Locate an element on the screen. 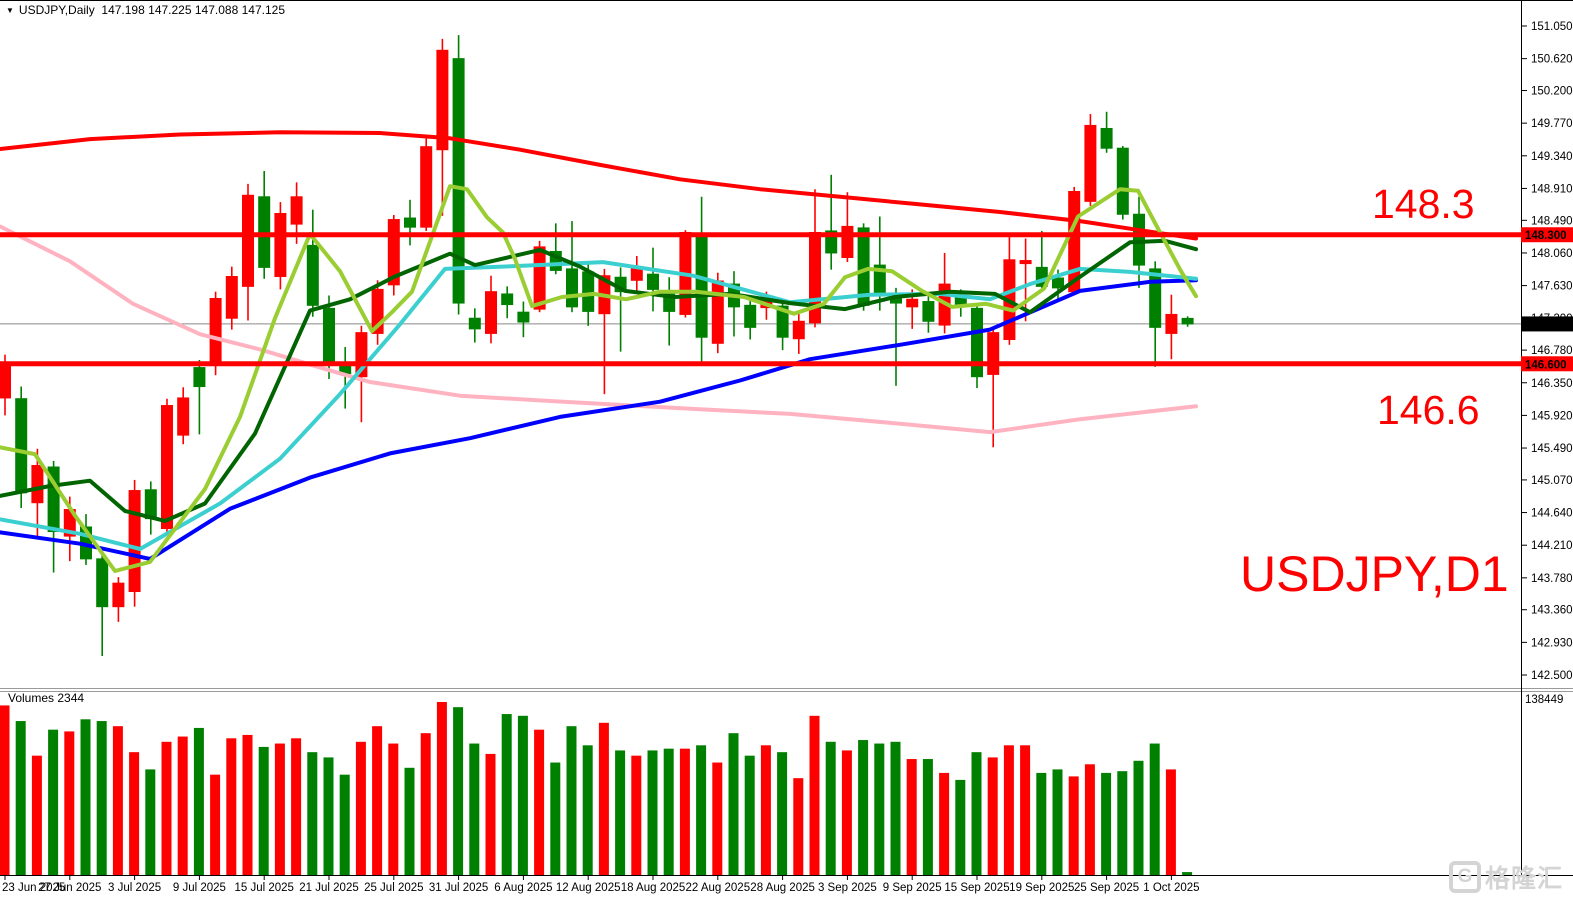  price-tick-label: 142.930 is located at coordinates (1552, 643).